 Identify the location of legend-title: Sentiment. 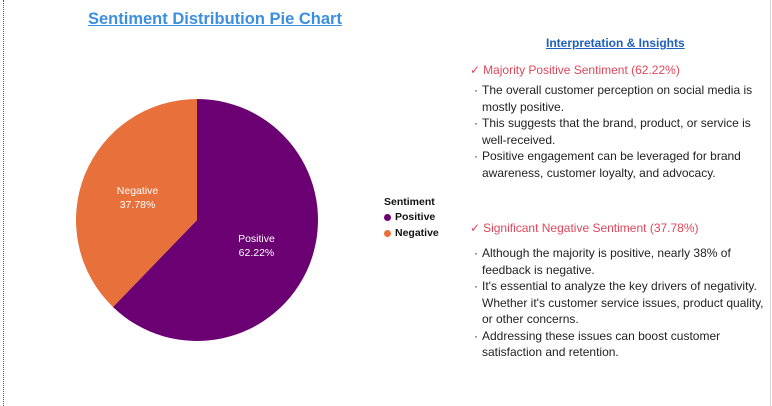
(409, 202).